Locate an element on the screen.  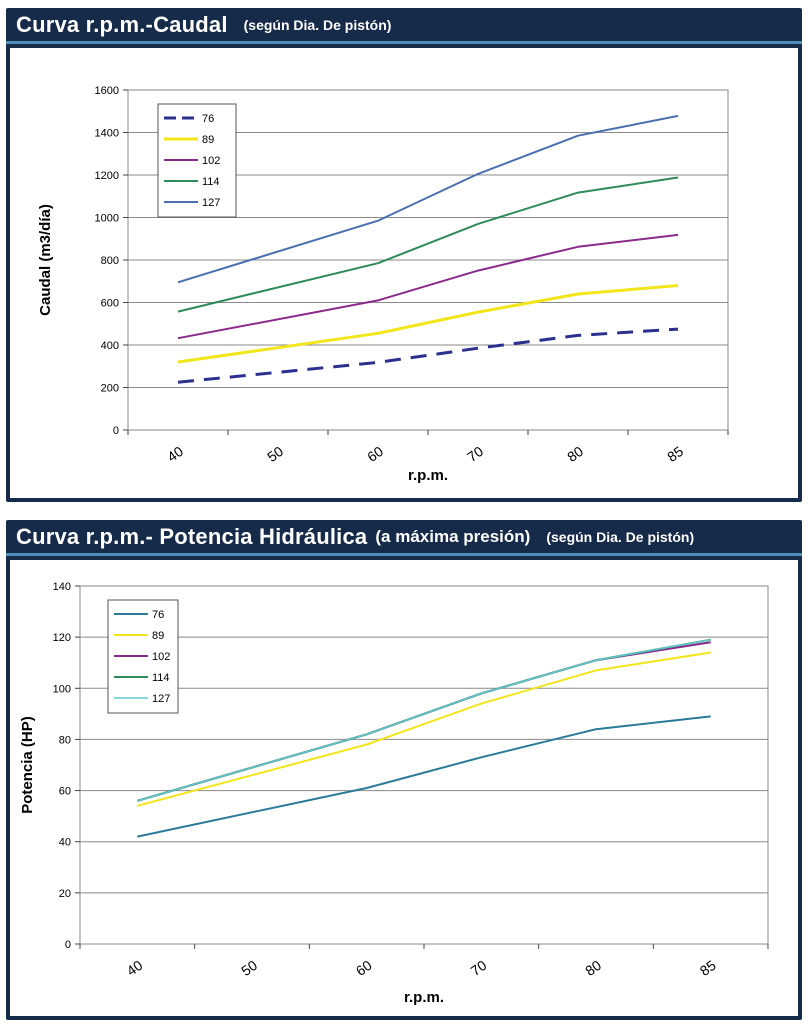
chart-title: Curva r.p.m.- Potencia Hidráulica is located at coordinates (192, 536).